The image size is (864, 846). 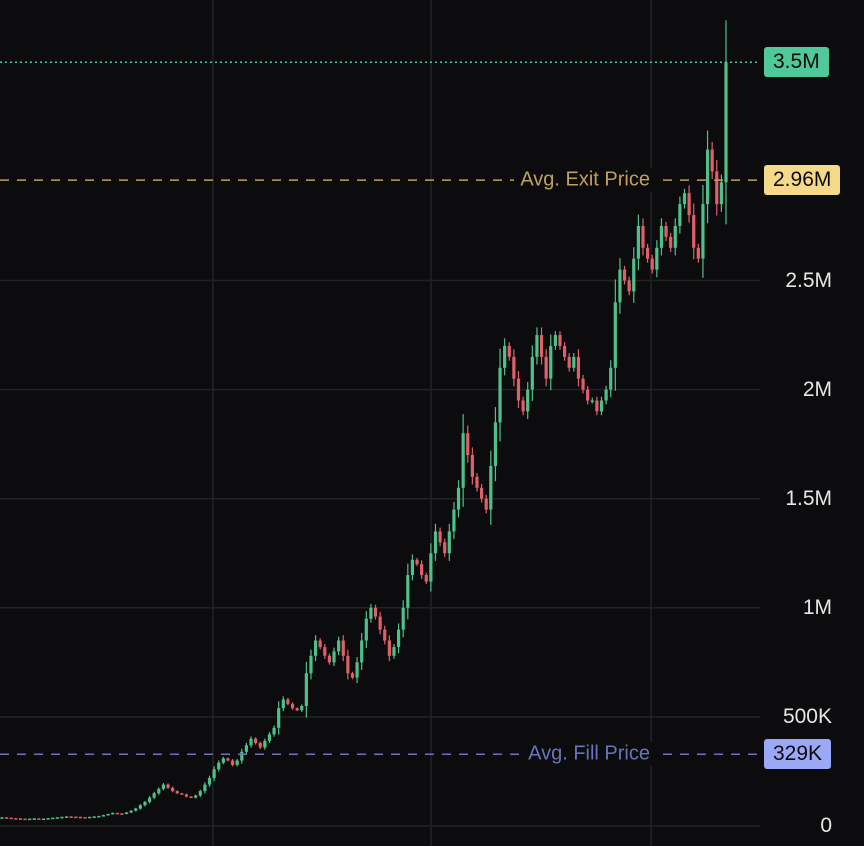 I want to click on y-axis-tick-label: 500K, so click(x=807, y=716).